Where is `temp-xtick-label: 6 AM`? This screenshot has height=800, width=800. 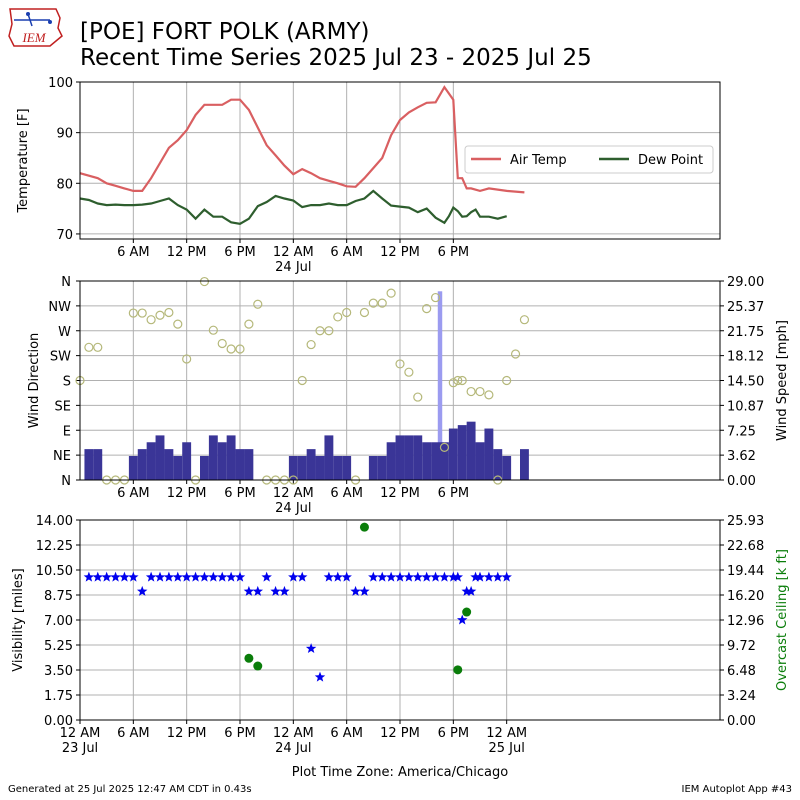
temp-xtick-label: 6 AM is located at coordinates (346, 252).